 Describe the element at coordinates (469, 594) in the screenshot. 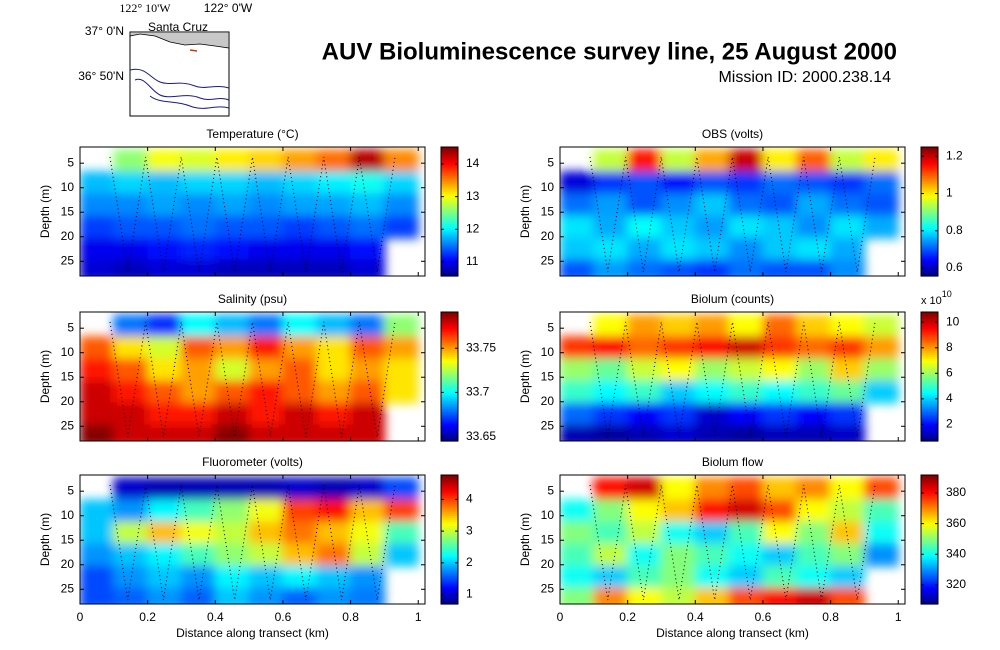

I see `colorbar-tick-label: 1` at that location.